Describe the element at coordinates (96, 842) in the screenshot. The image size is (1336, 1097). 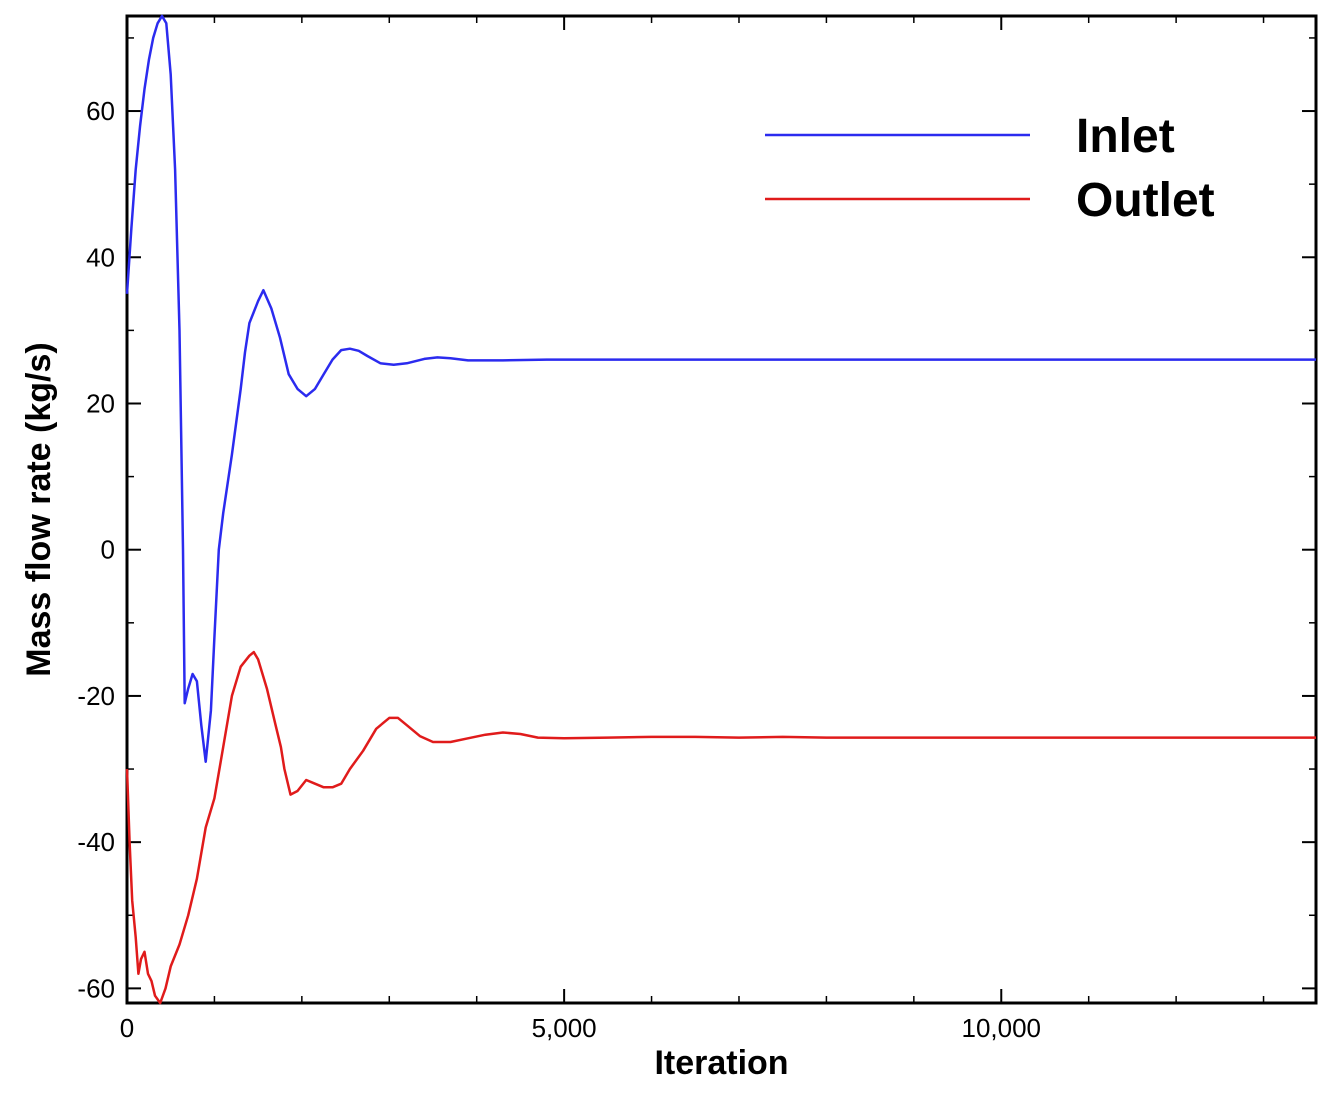
I see `y-tick-label: -40` at that location.